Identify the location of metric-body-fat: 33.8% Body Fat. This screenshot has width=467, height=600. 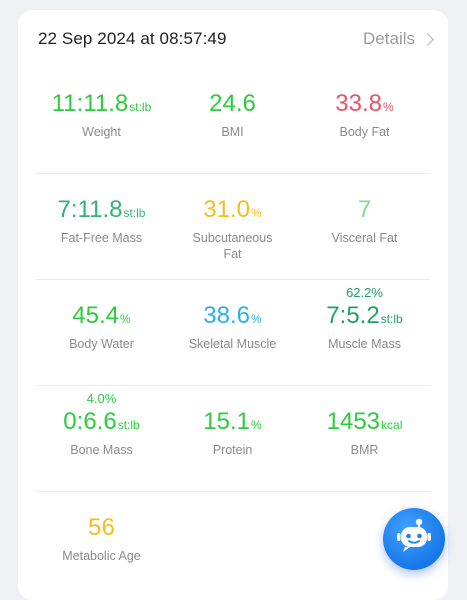
(364, 121).